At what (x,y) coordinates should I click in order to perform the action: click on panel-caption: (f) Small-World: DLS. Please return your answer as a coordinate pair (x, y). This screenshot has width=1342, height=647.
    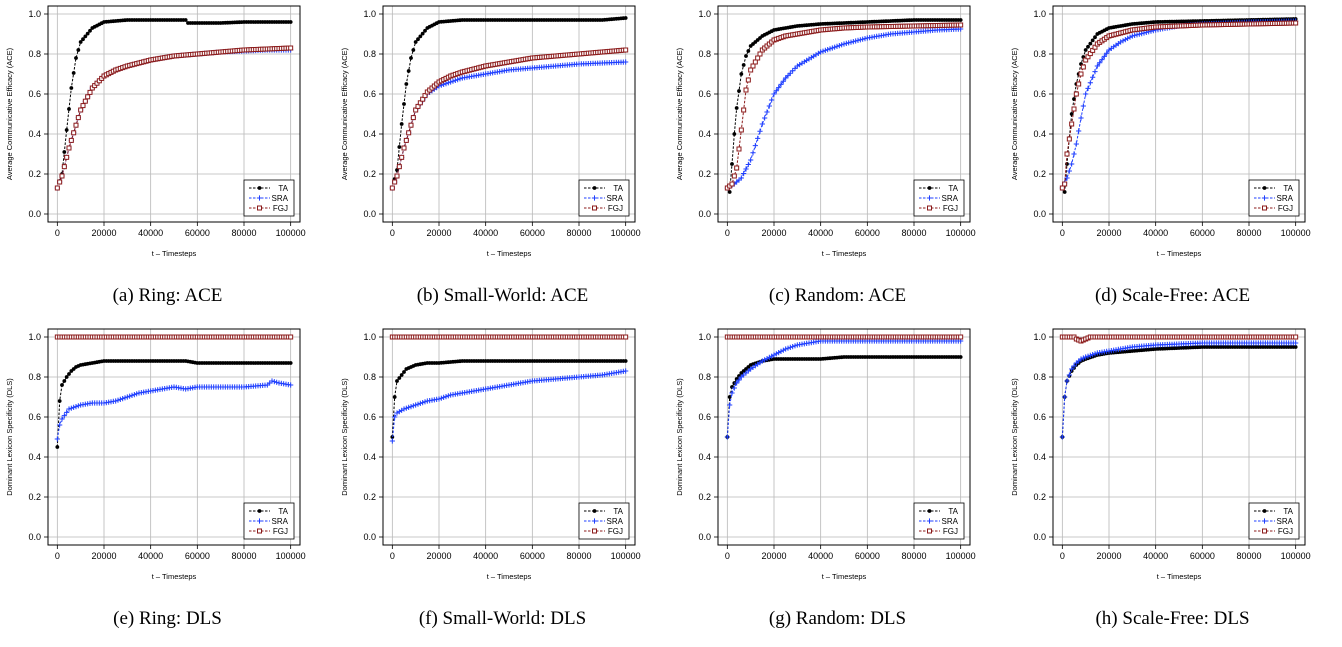
    Looking at the image, I should click on (502, 618).